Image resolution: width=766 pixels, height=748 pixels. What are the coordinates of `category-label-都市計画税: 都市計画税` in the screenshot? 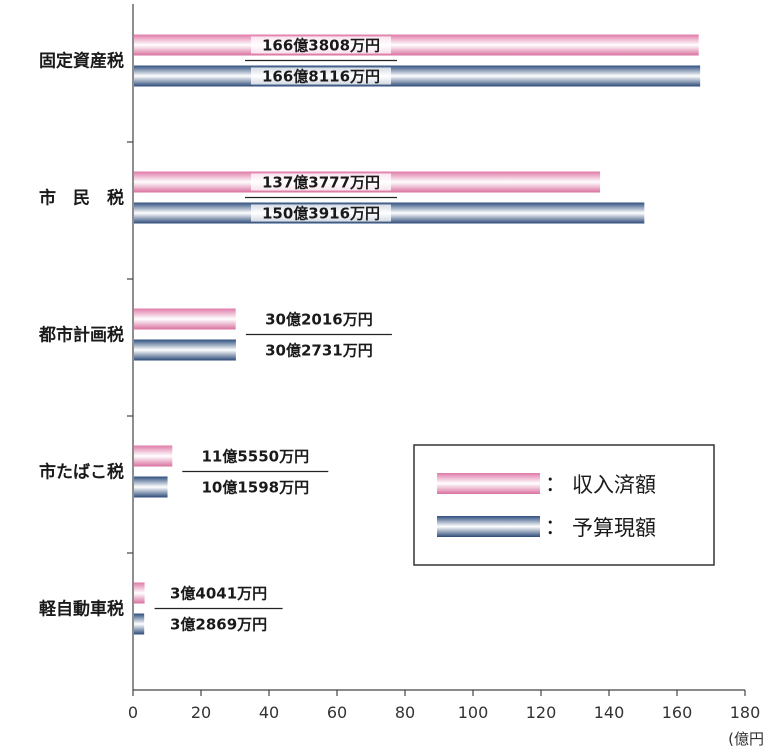 It's located at (81, 335).